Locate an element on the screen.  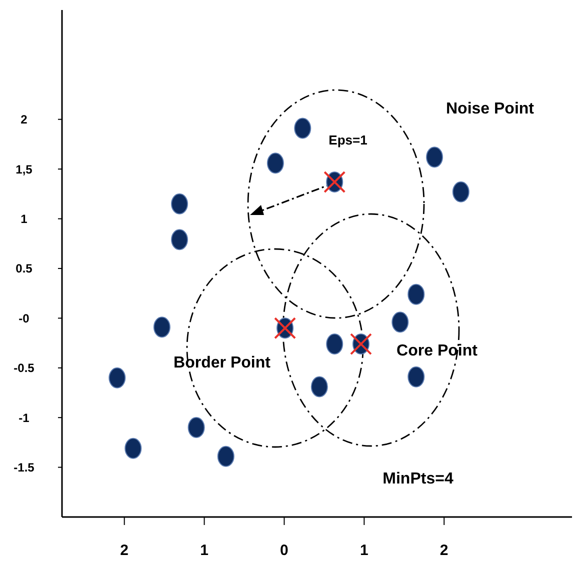
y-tick-label: -1 is located at coordinates (24, 417).